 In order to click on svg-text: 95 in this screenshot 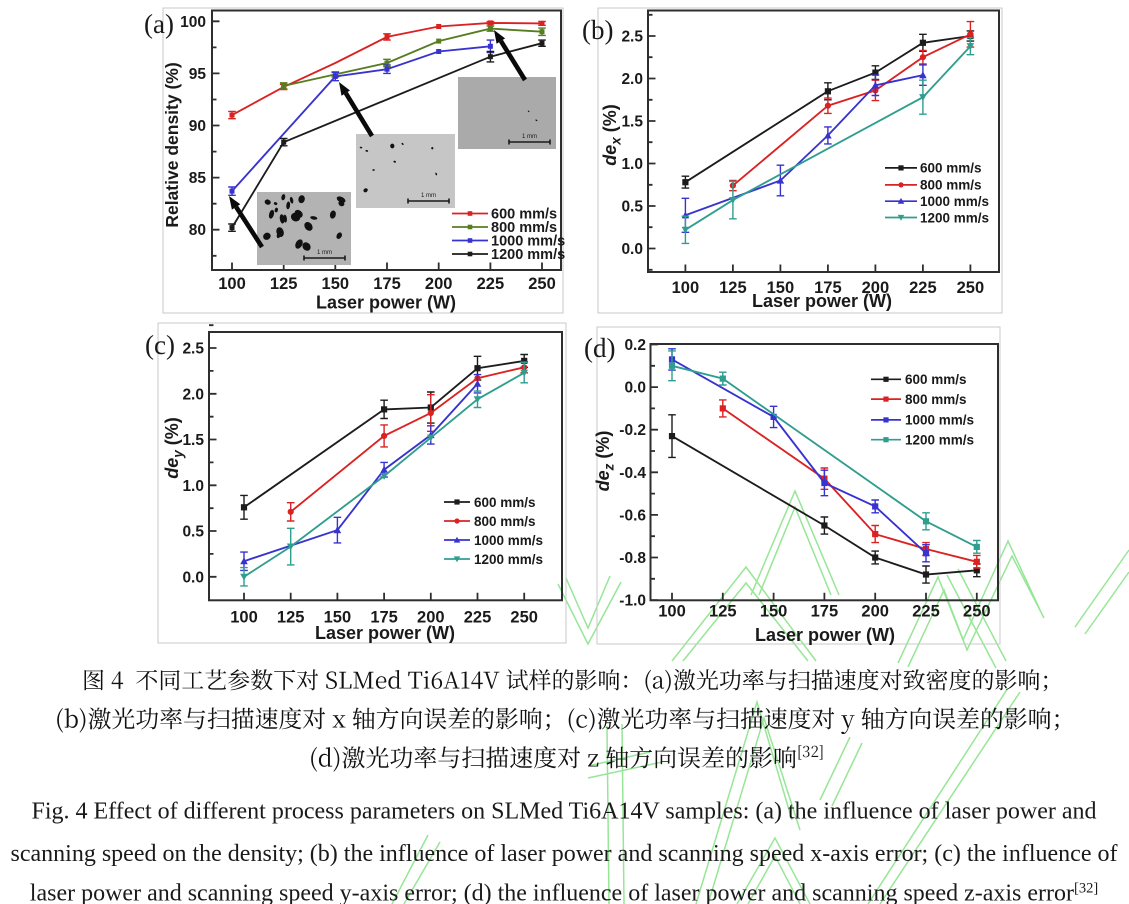, I will do `click(198, 74)`.